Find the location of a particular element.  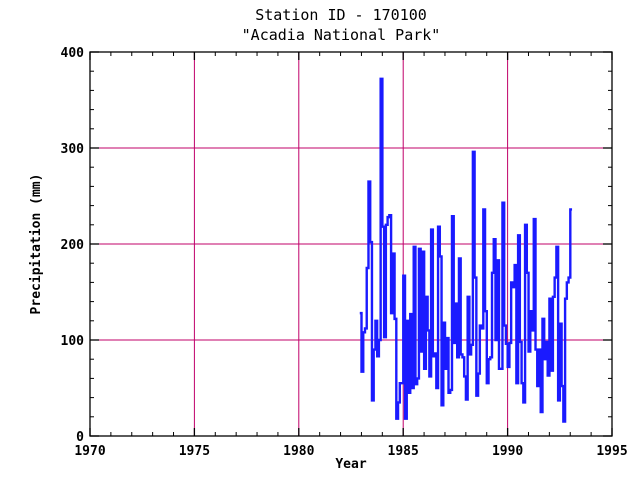

x-tick-label: 1975 is located at coordinates (194, 451).